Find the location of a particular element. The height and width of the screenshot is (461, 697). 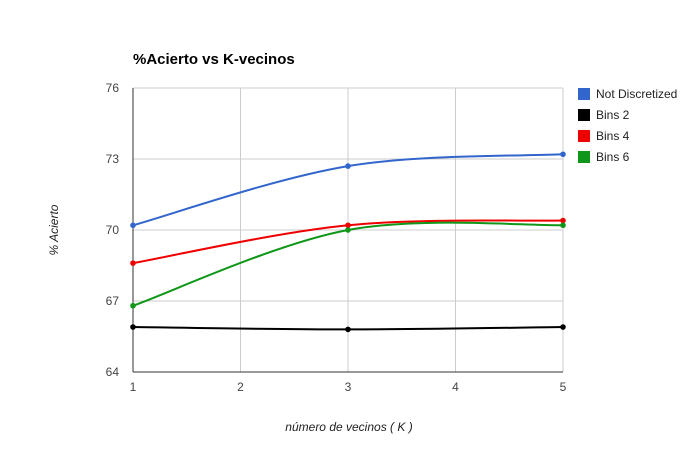

x-tick-label: 3 is located at coordinates (348, 387).